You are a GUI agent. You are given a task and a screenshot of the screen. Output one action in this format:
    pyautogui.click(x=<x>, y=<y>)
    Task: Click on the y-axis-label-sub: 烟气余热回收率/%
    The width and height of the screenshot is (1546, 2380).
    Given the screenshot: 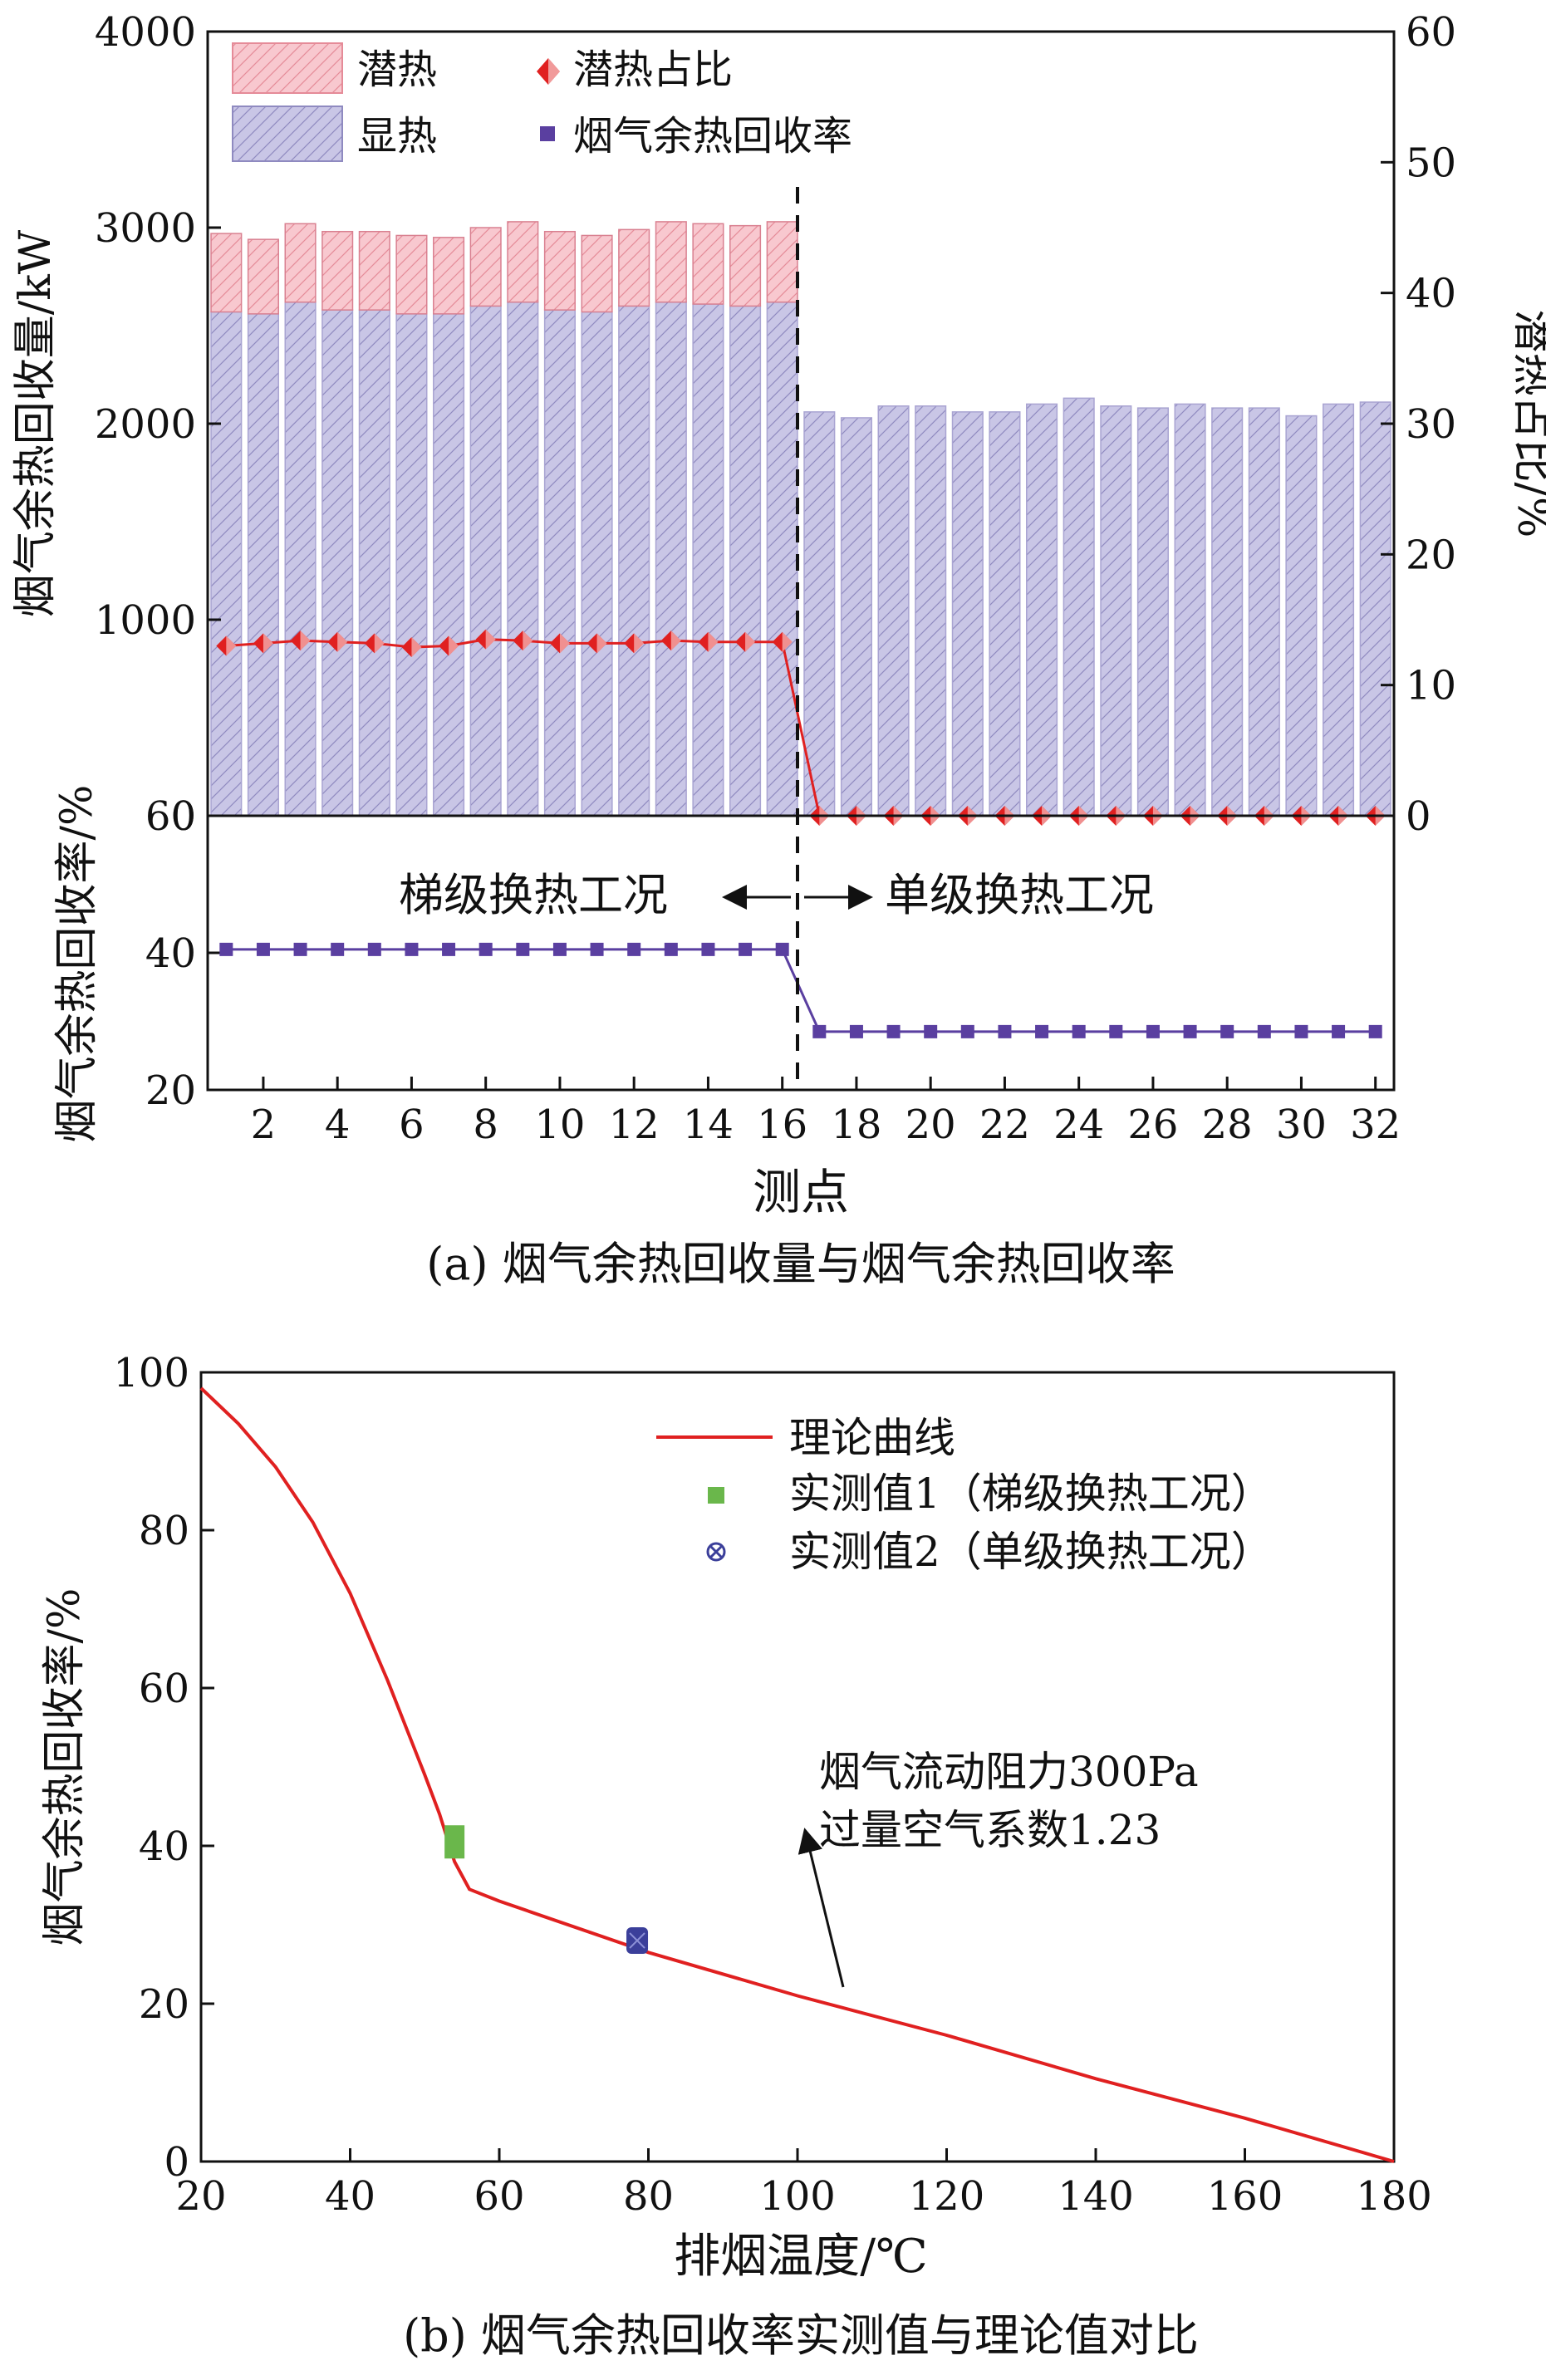 What is the action you would take?
    pyautogui.click(x=77, y=964)
    